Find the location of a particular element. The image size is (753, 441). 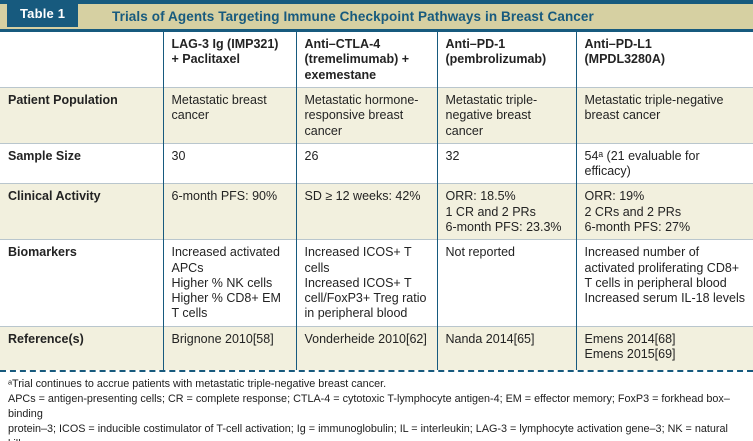

table-cell: 26 is located at coordinates (366, 163).